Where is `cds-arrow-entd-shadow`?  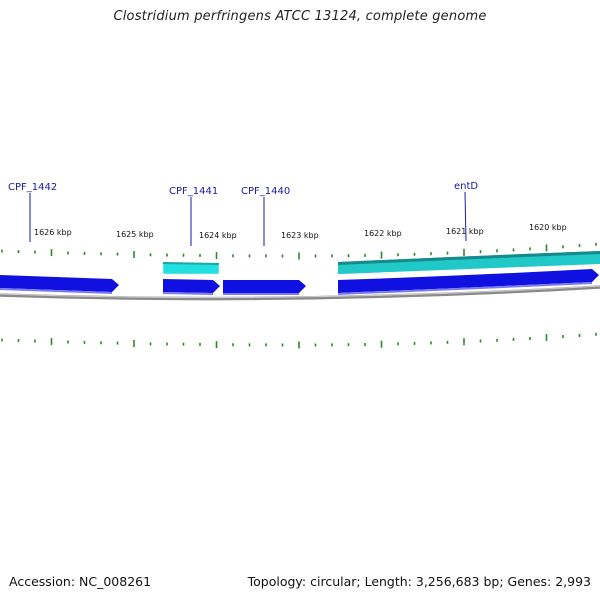
cds-arrow-entd-shadow is located at coordinates (465, 288).